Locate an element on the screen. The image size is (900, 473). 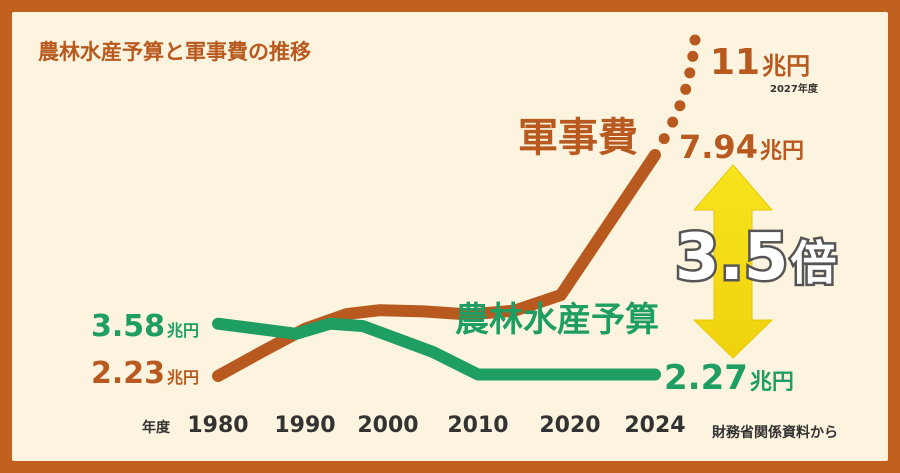
end-label-agriculture: 2.27兆円 is located at coordinates (729, 378).